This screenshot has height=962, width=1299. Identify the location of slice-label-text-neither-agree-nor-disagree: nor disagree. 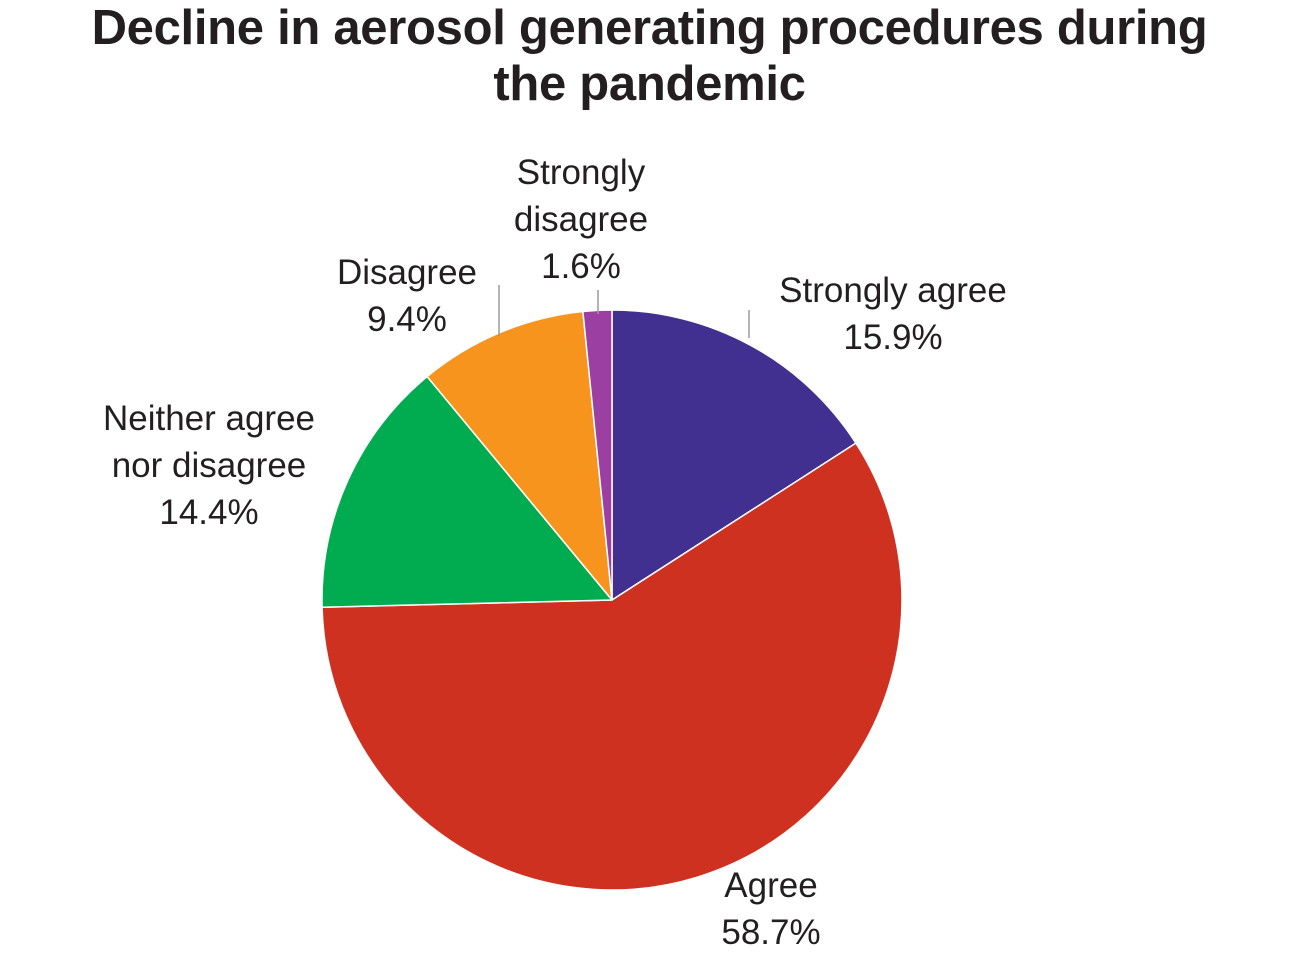
(209, 465).